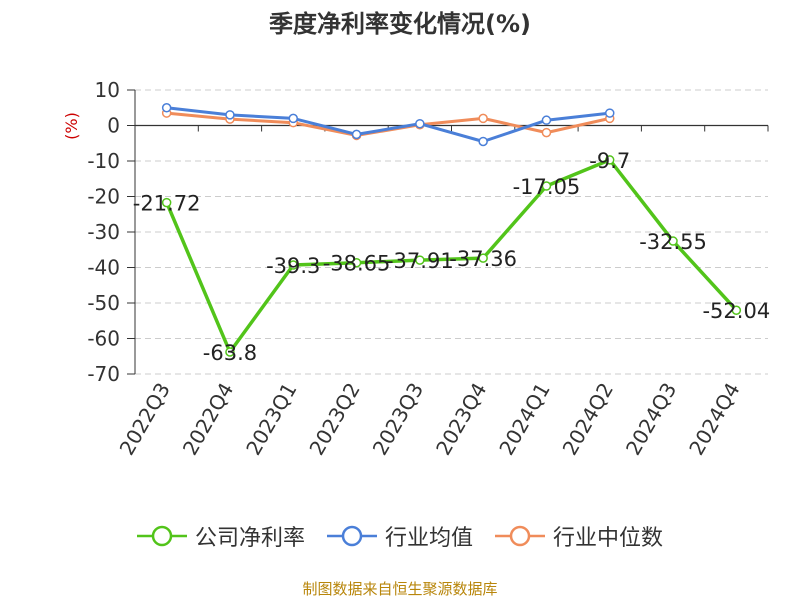  I want to click on data-label: -37.91, so click(420, 261).